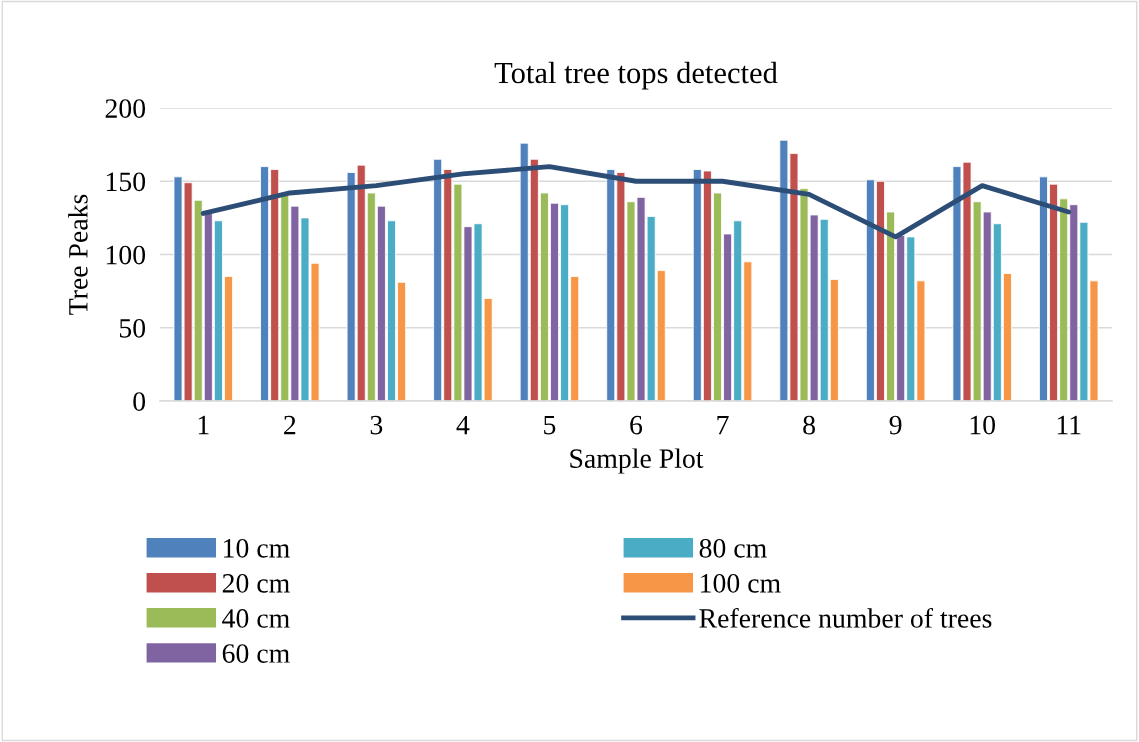 The height and width of the screenshot is (742, 1139). What do you see at coordinates (983, 425) in the screenshot?
I see `x-tick-label: 10` at bounding box center [983, 425].